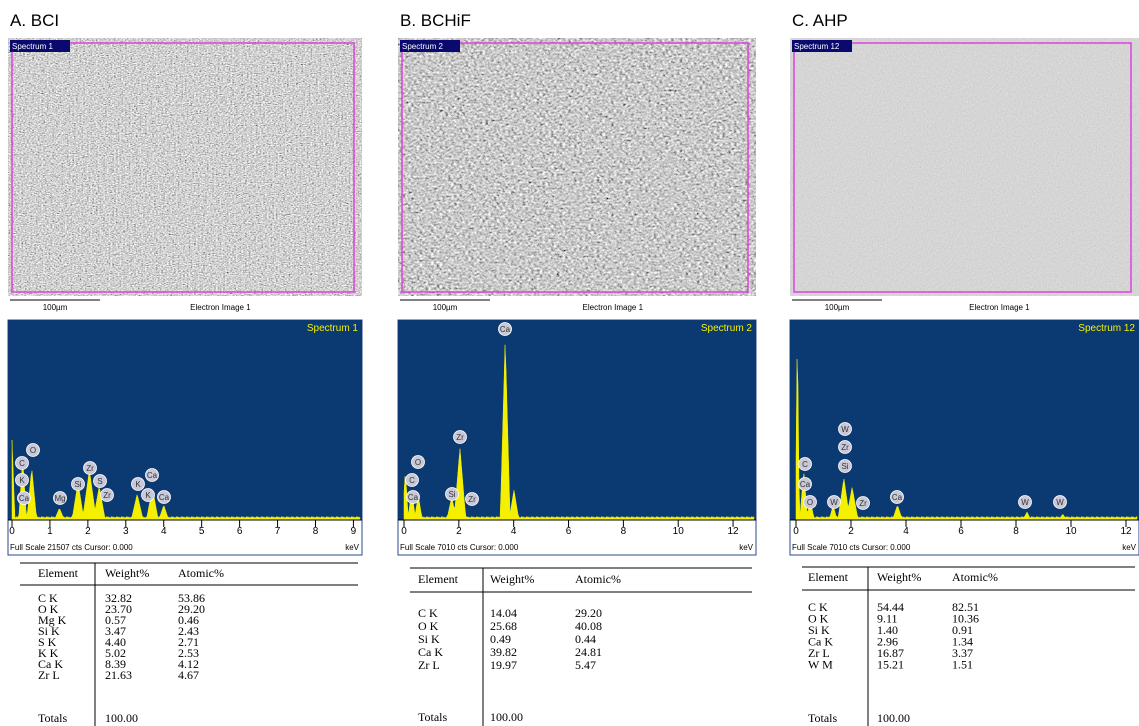 The image size is (1139, 726). I want to click on scale-label: 100µm, so click(445, 307).